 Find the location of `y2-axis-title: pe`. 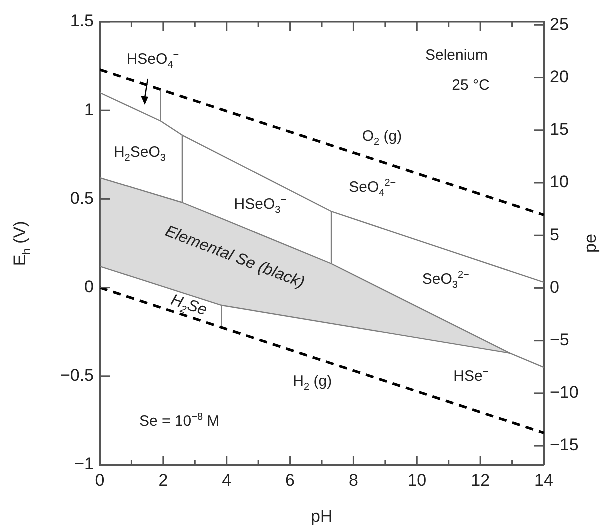

y2-axis-title: pe is located at coordinates (590, 243).